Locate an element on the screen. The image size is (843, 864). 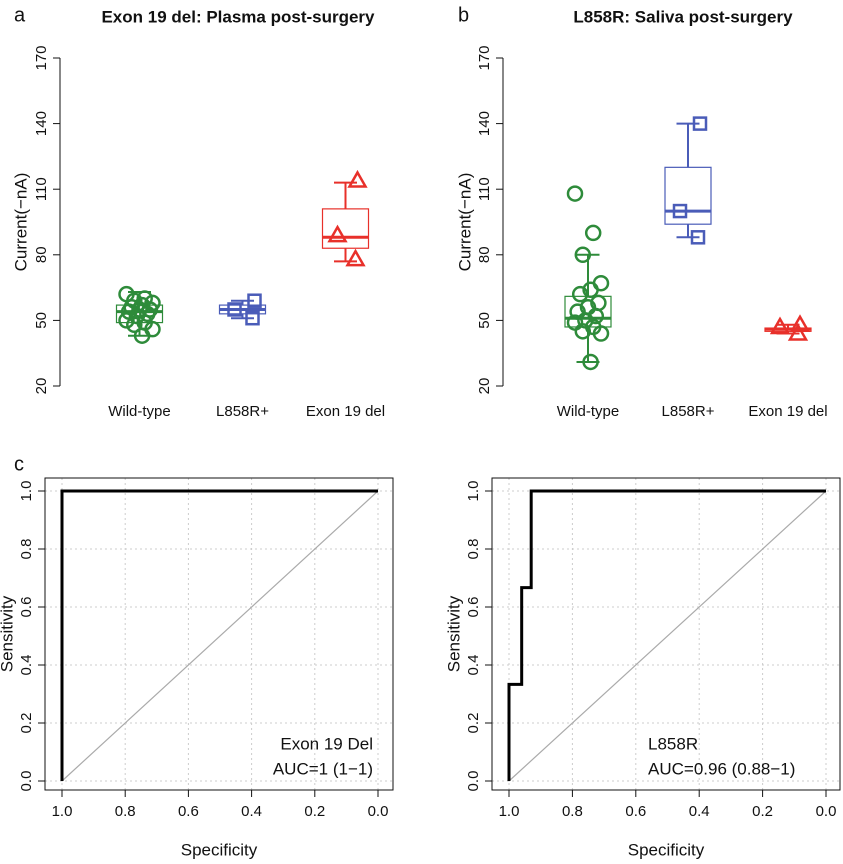
annotation: AUC=1 (1−1) is located at coordinates (323, 768).